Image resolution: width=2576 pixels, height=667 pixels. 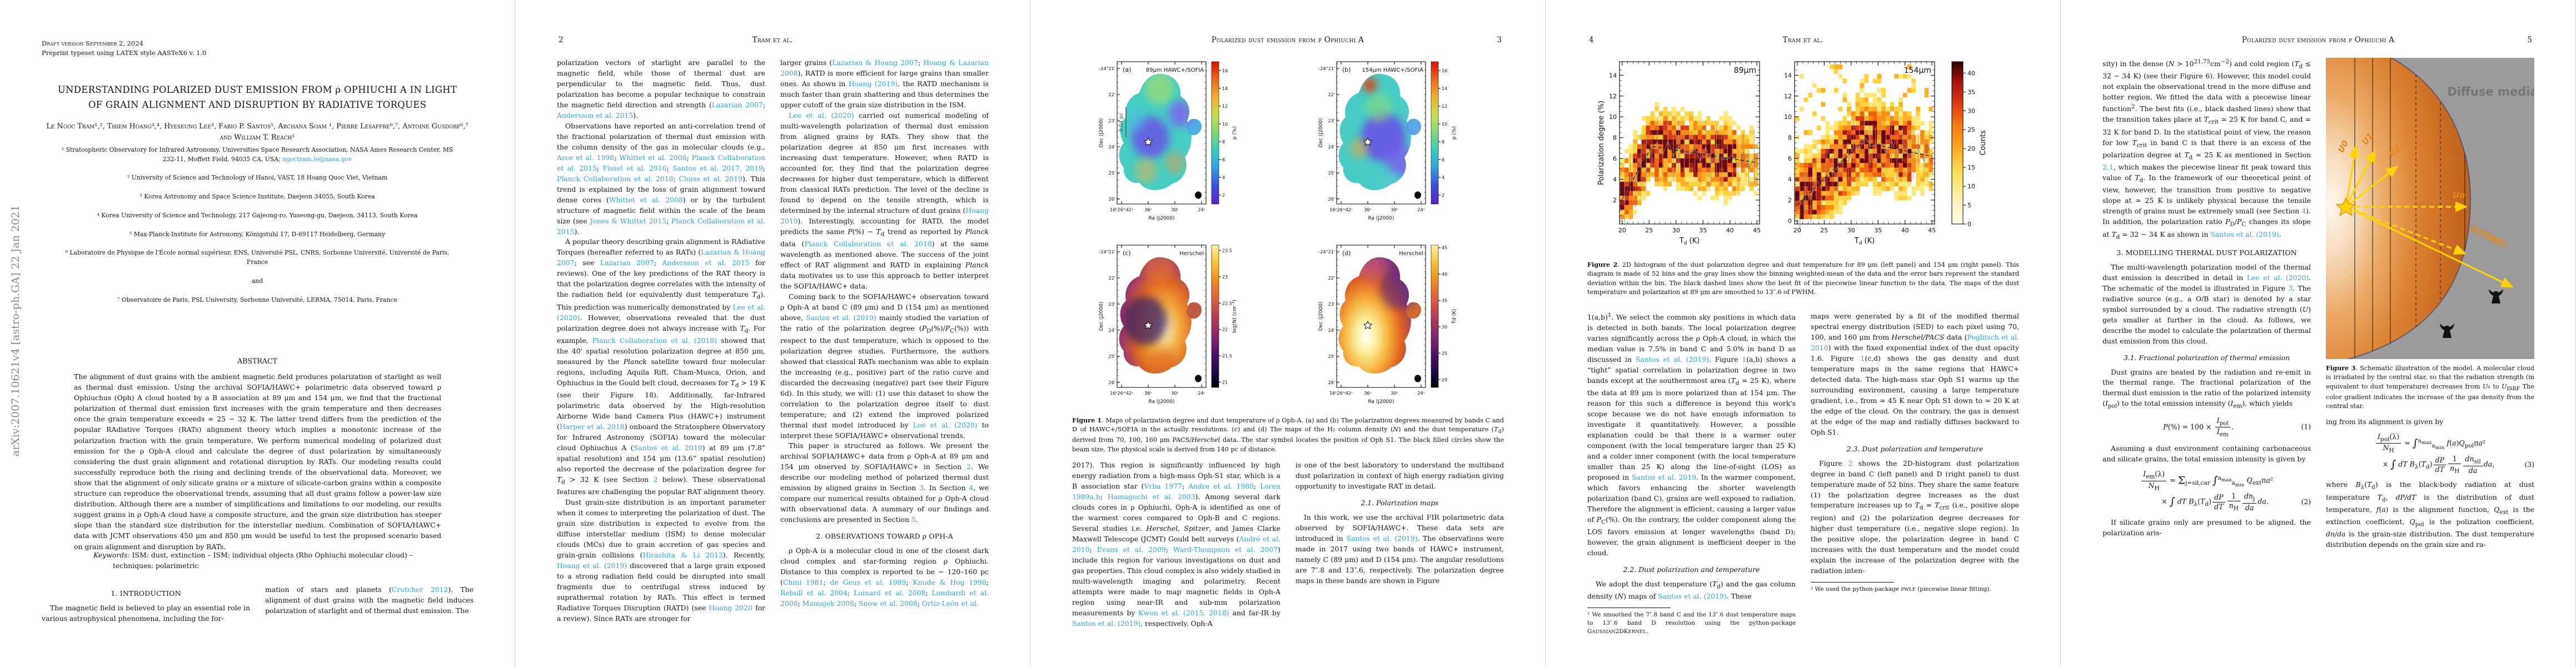 What do you see at coordinates (2215, 502) in the screenshot?
I see `equation-body: × ∫ dT Bλ(Td) dP dT 1 nH dnj da da.` at bounding box center [2215, 502].